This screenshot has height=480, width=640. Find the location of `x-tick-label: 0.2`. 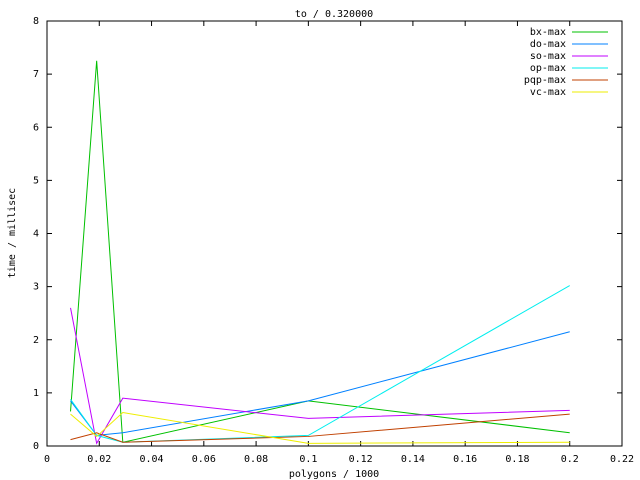

x-tick-label: 0.2 is located at coordinates (570, 459).